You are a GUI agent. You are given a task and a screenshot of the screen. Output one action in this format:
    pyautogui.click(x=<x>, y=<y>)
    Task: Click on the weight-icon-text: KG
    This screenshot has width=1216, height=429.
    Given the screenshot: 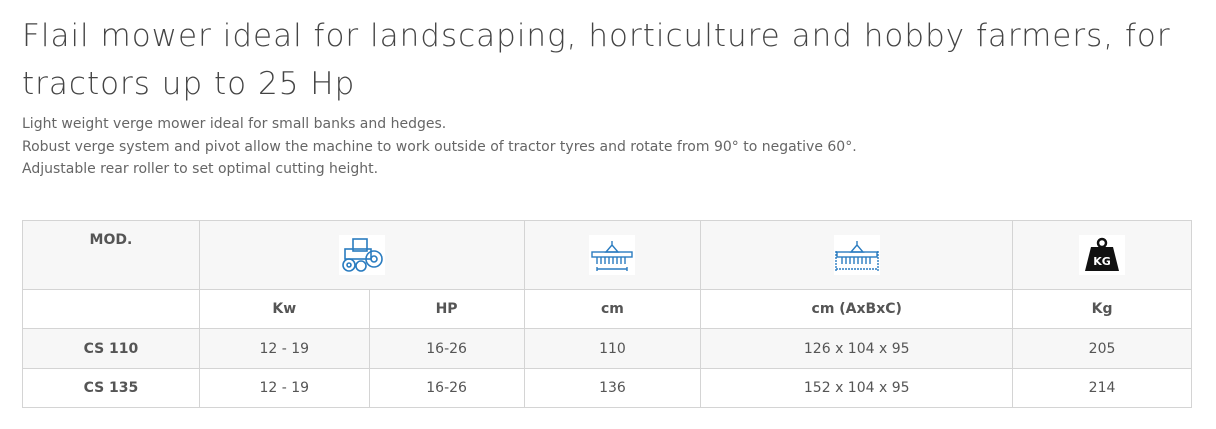 What is the action you would take?
    pyautogui.click(x=1102, y=261)
    